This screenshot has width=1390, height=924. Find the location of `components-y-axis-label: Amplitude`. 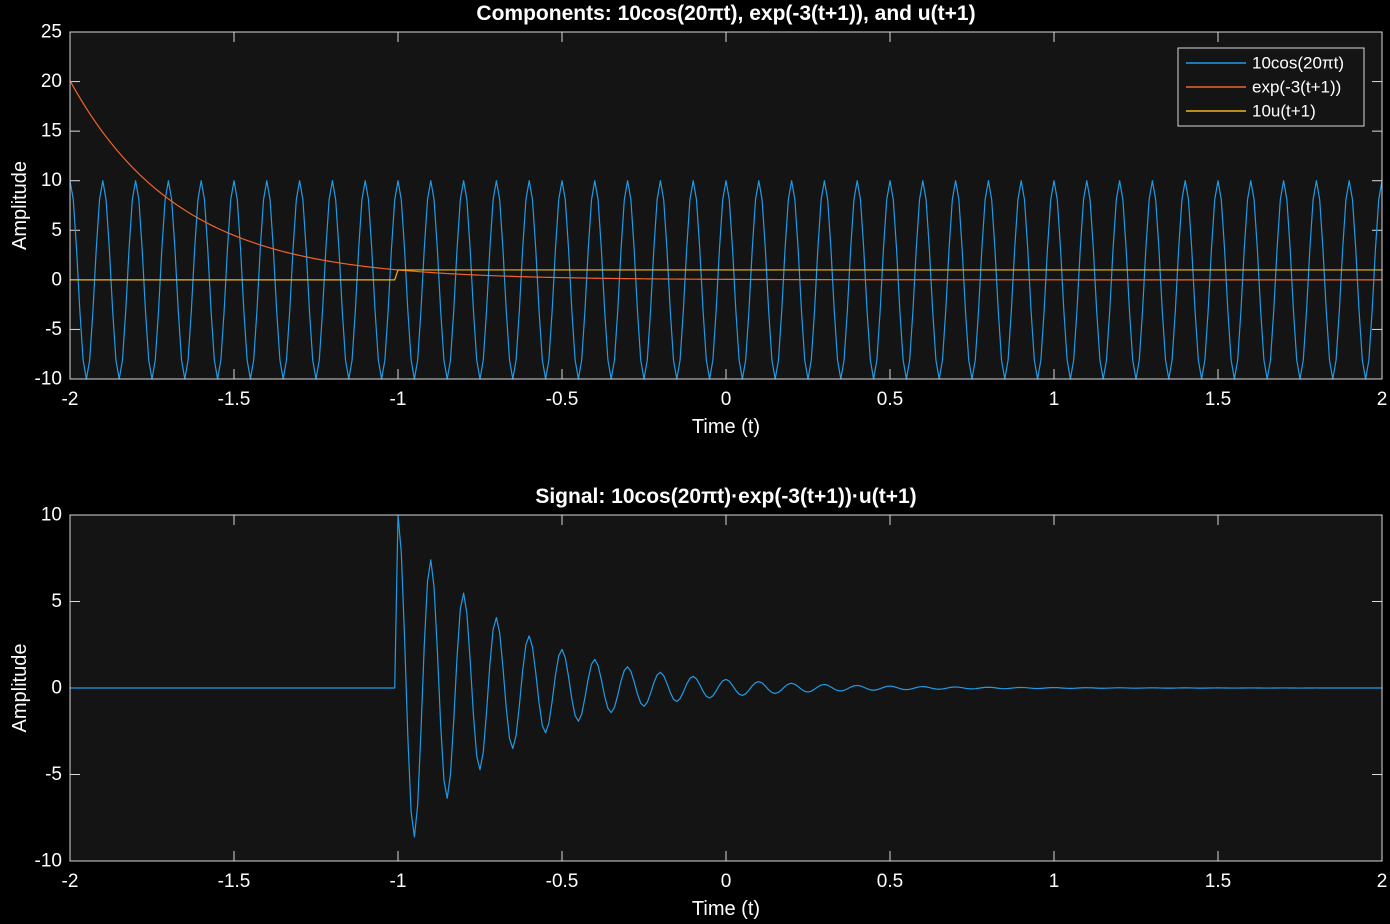

components-y-axis-label: Amplitude is located at coordinates (20, 205).